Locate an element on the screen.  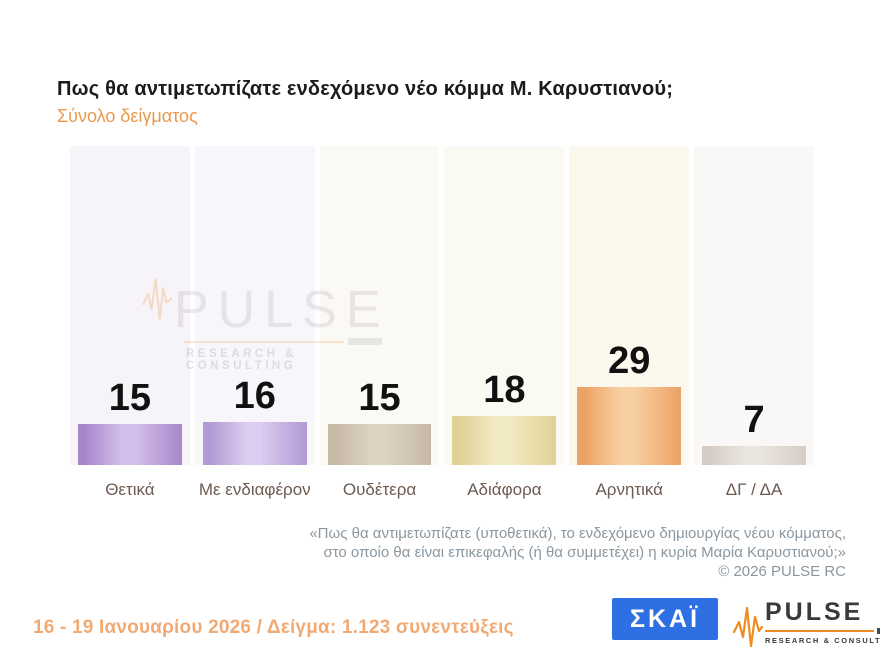
pulse-logo: PULSE RESEARCH & CONSULTING is located at coordinates (806, 624).